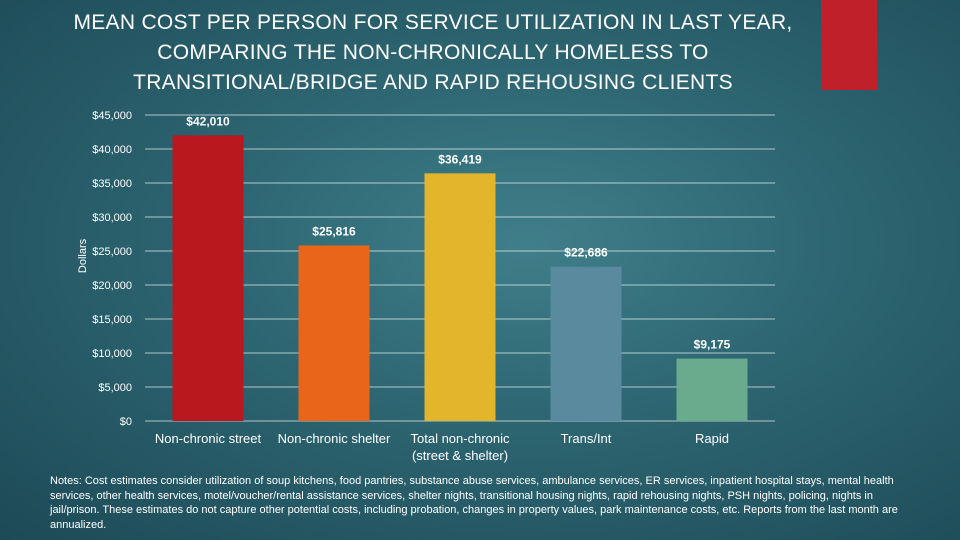 The image size is (960, 540). Describe the element at coordinates (460, 455) in the screenshot. I see `x-category-label: (street & shelter)` at that location.